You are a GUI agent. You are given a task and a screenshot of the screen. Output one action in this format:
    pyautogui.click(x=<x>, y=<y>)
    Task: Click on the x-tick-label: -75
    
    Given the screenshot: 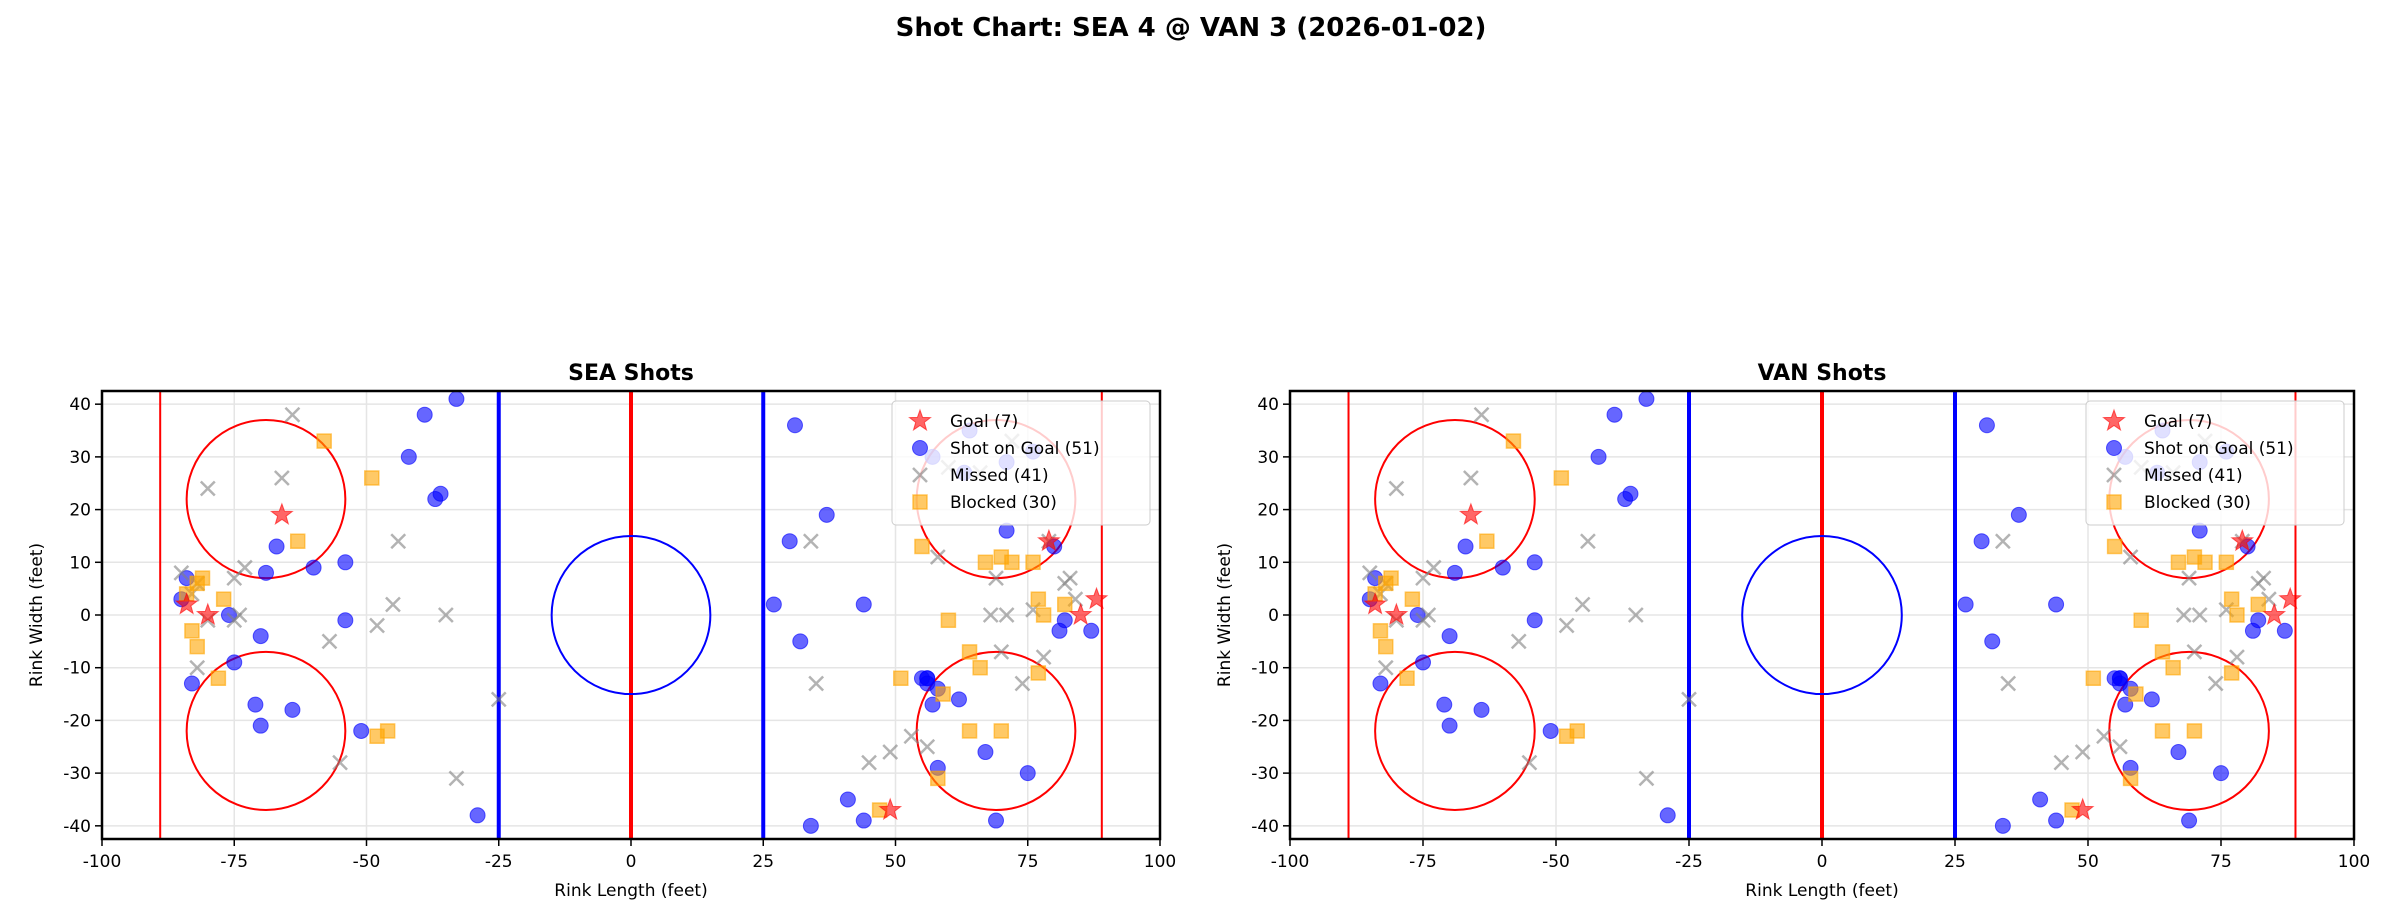 What is the action you would take?
    pyautogui.click(x=1423, y=862)
    